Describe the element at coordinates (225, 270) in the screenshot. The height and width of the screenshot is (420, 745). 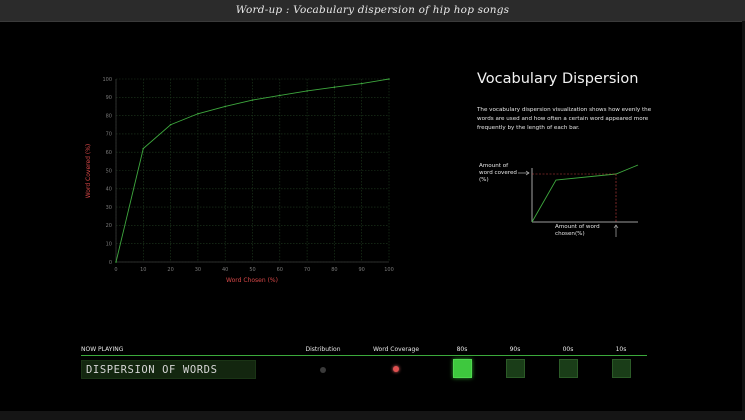
I see `x-tick-label-4: 40` at that location.